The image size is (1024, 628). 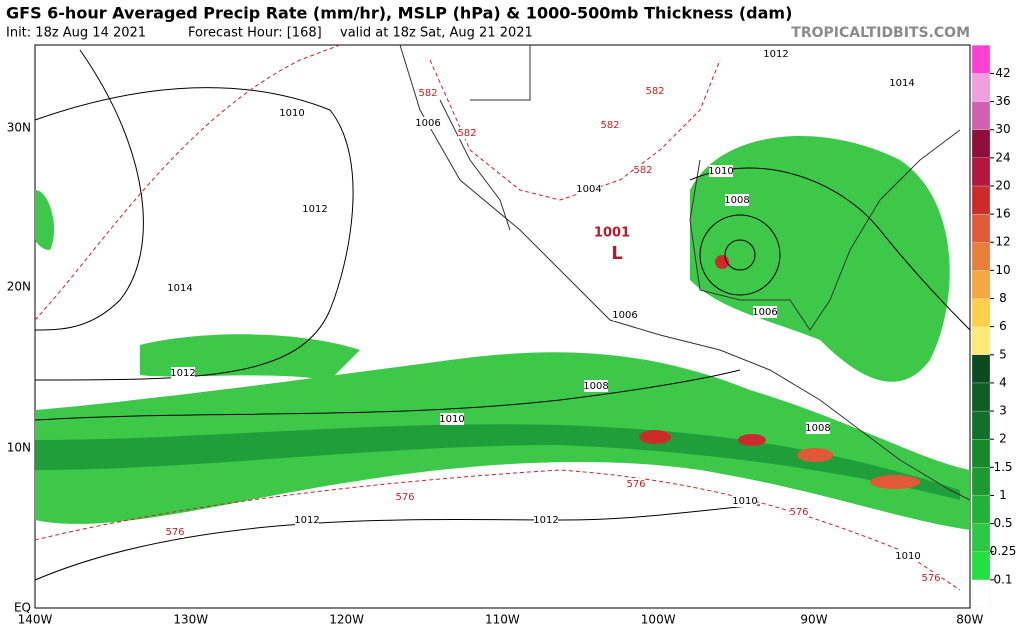 What do you see at coordinates (1002, 185) in the screenshot?
I see `colorbar-label: 20` at bounding box center [1002, 185].